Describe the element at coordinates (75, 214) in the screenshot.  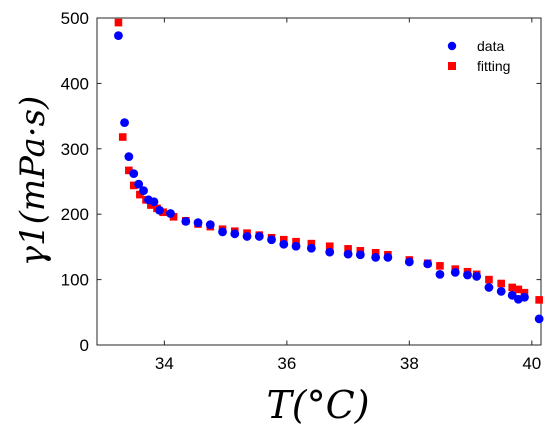
I see `y-tick-label: 200` at that location.